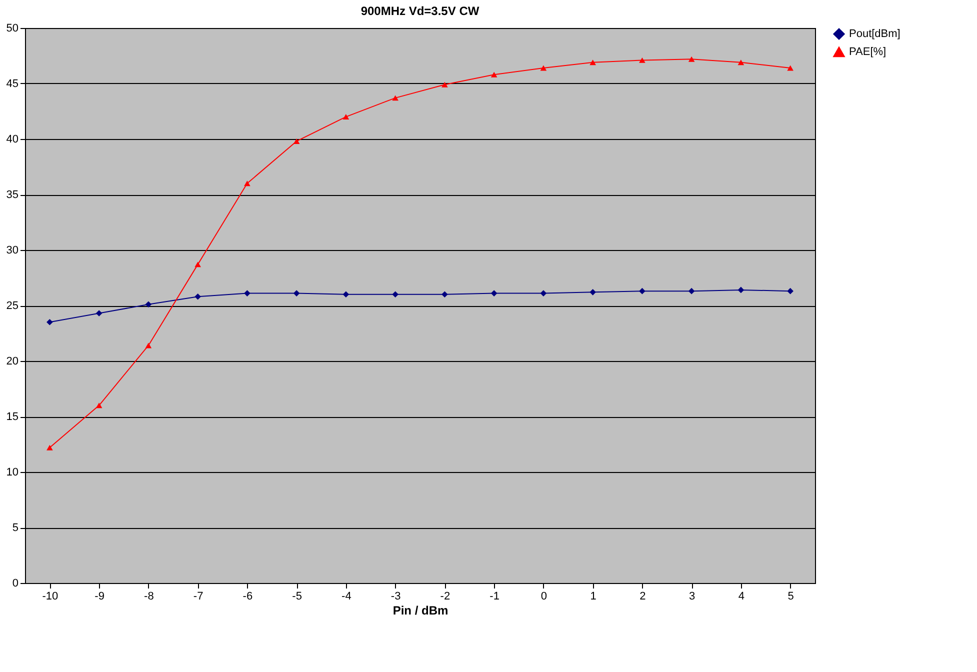 The image size is (977, 672). What do you see at coordinates (50, 596) in the screenshot?
I see `x-tick-label: -10` at bounding box center [50, 596].